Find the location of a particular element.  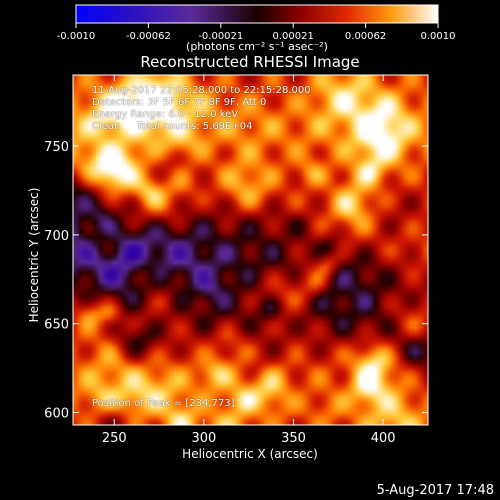

colorbar-unit-label: (photons cm⁻² s⁻¹ asec⁻²) is located at coordinates (257, 46).